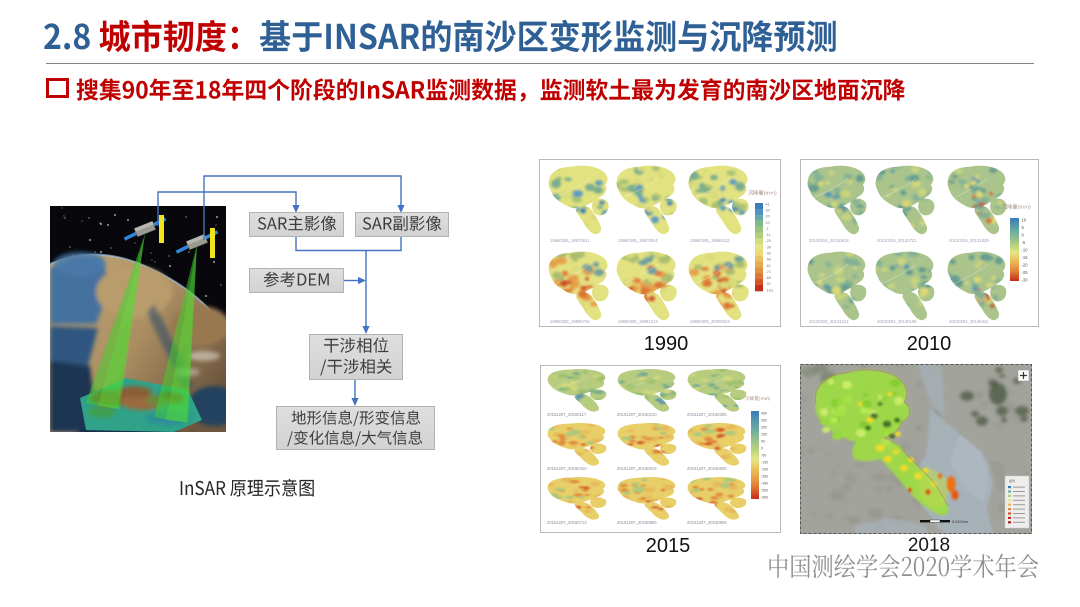 This screenshot has height=607, width=1080. Describe the element at coordinates (764, 497) in the screenshot. I see `svg-text: -650` at that location.